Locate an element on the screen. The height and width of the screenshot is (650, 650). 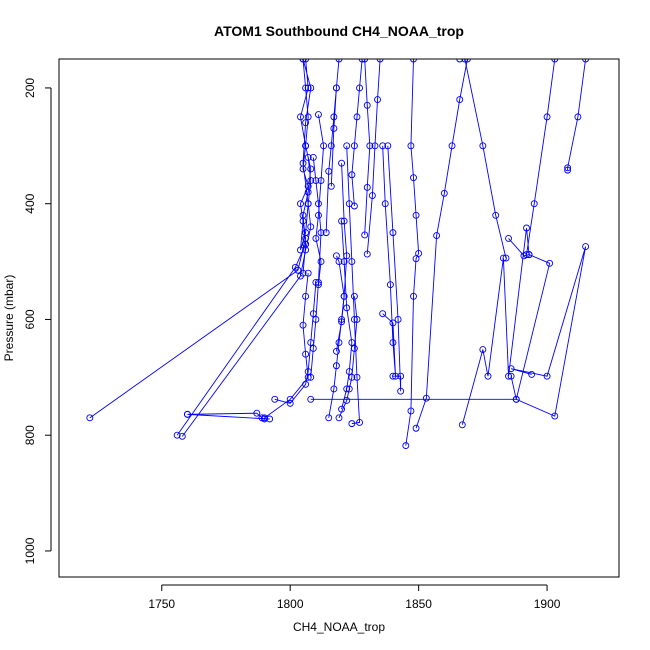
x-axis-label: CH4_NOAA_trop is located at coordinates (339, 627).